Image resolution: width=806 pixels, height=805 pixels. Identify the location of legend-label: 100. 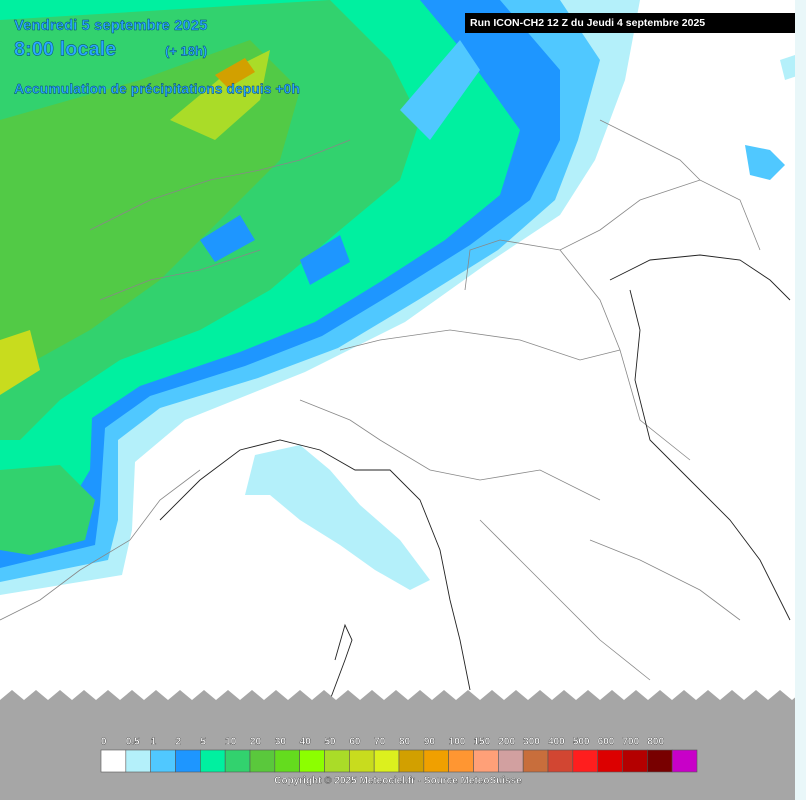
(457, 742).